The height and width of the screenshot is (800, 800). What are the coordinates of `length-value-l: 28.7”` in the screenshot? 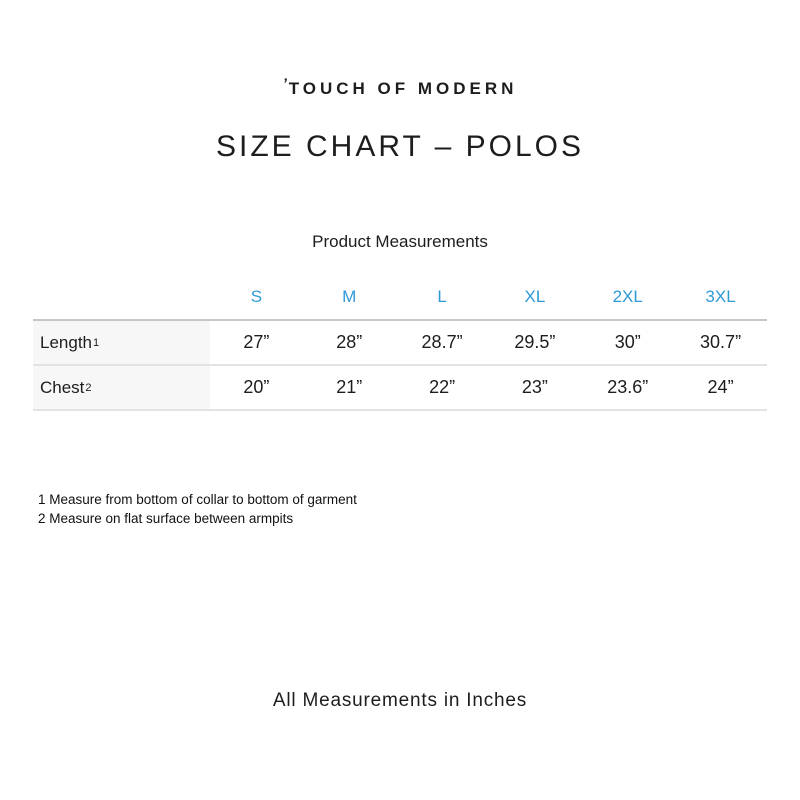 It's located at (442, 342).